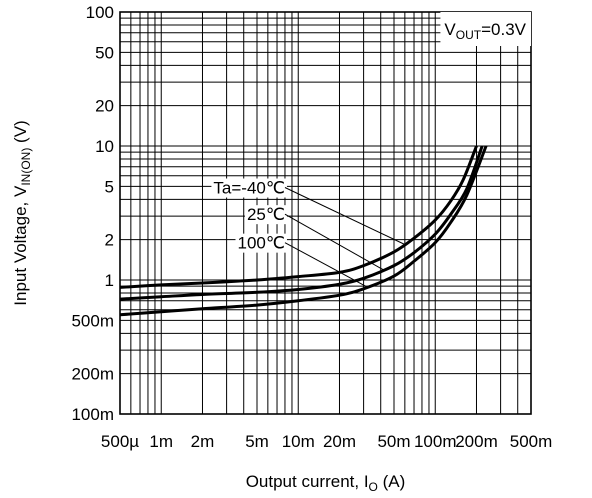  I want to click on x-tick-label: 50m, so click(393, 441).